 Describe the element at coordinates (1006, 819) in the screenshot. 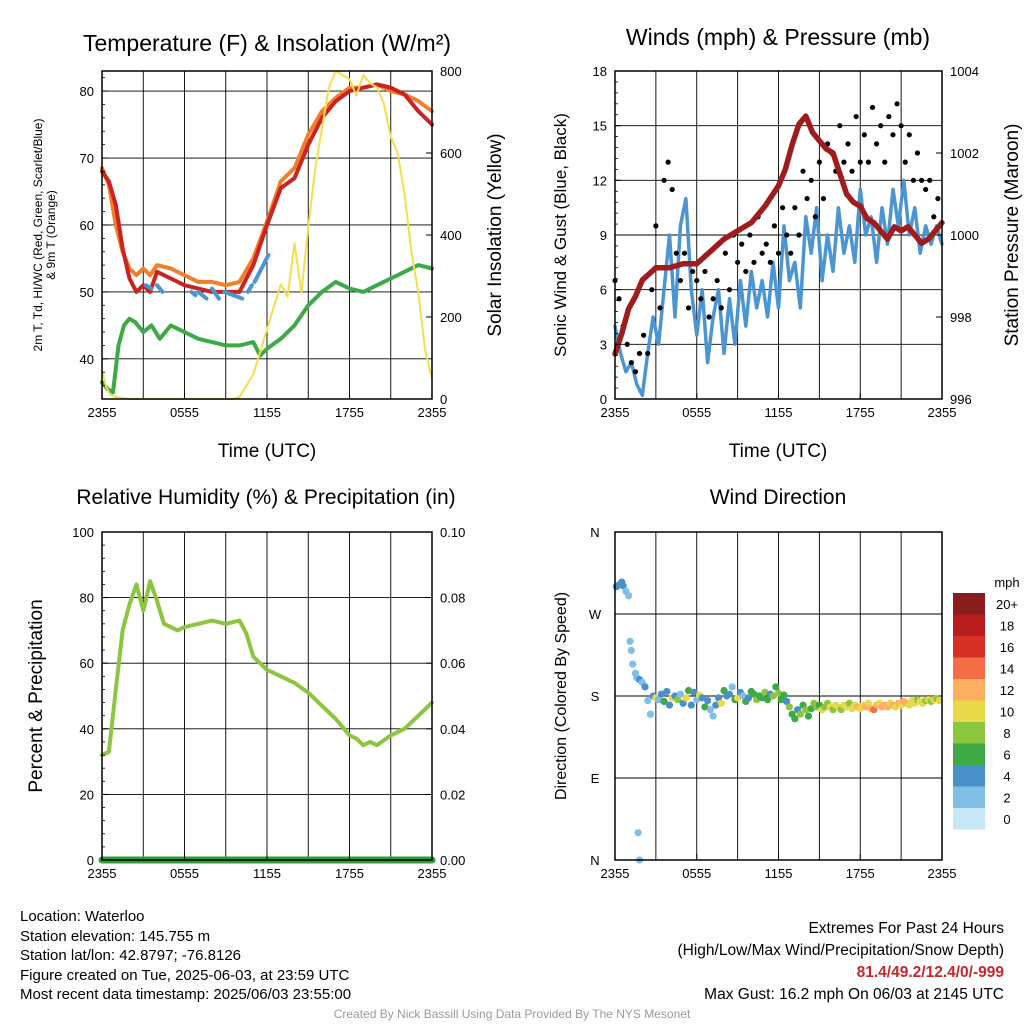

I see `legend-label: 0` at that location.